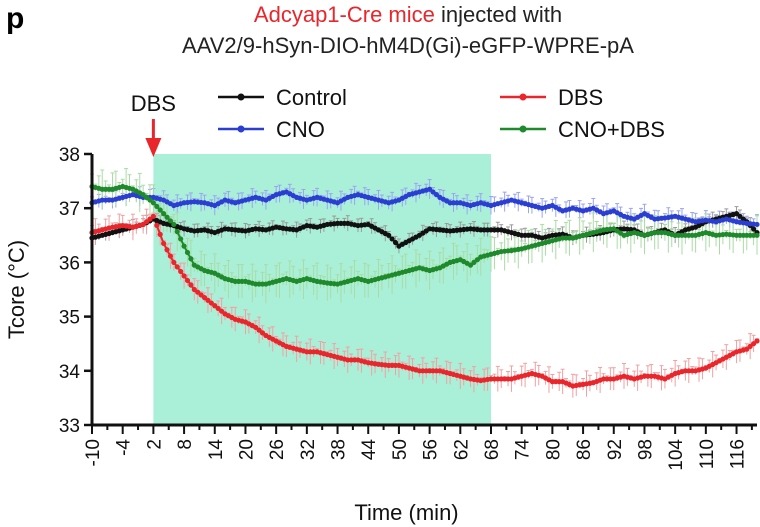 The width and height of the screenshot is (760, 527). Describe the element at coordinates (69, 318) in the screenshot. I see `y-tick-label: 35` at that location.